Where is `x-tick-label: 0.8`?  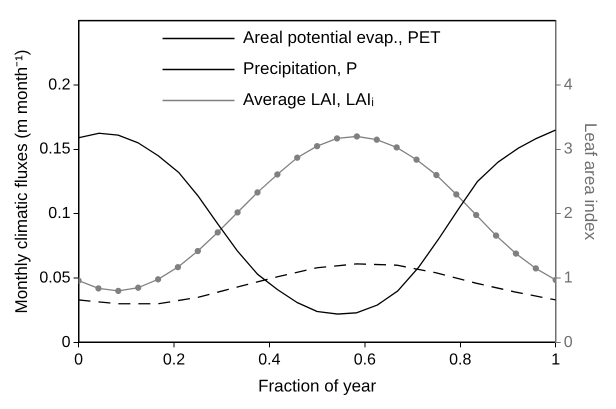
x-tick-label: 0.8 is located at coordinates (460, 359).